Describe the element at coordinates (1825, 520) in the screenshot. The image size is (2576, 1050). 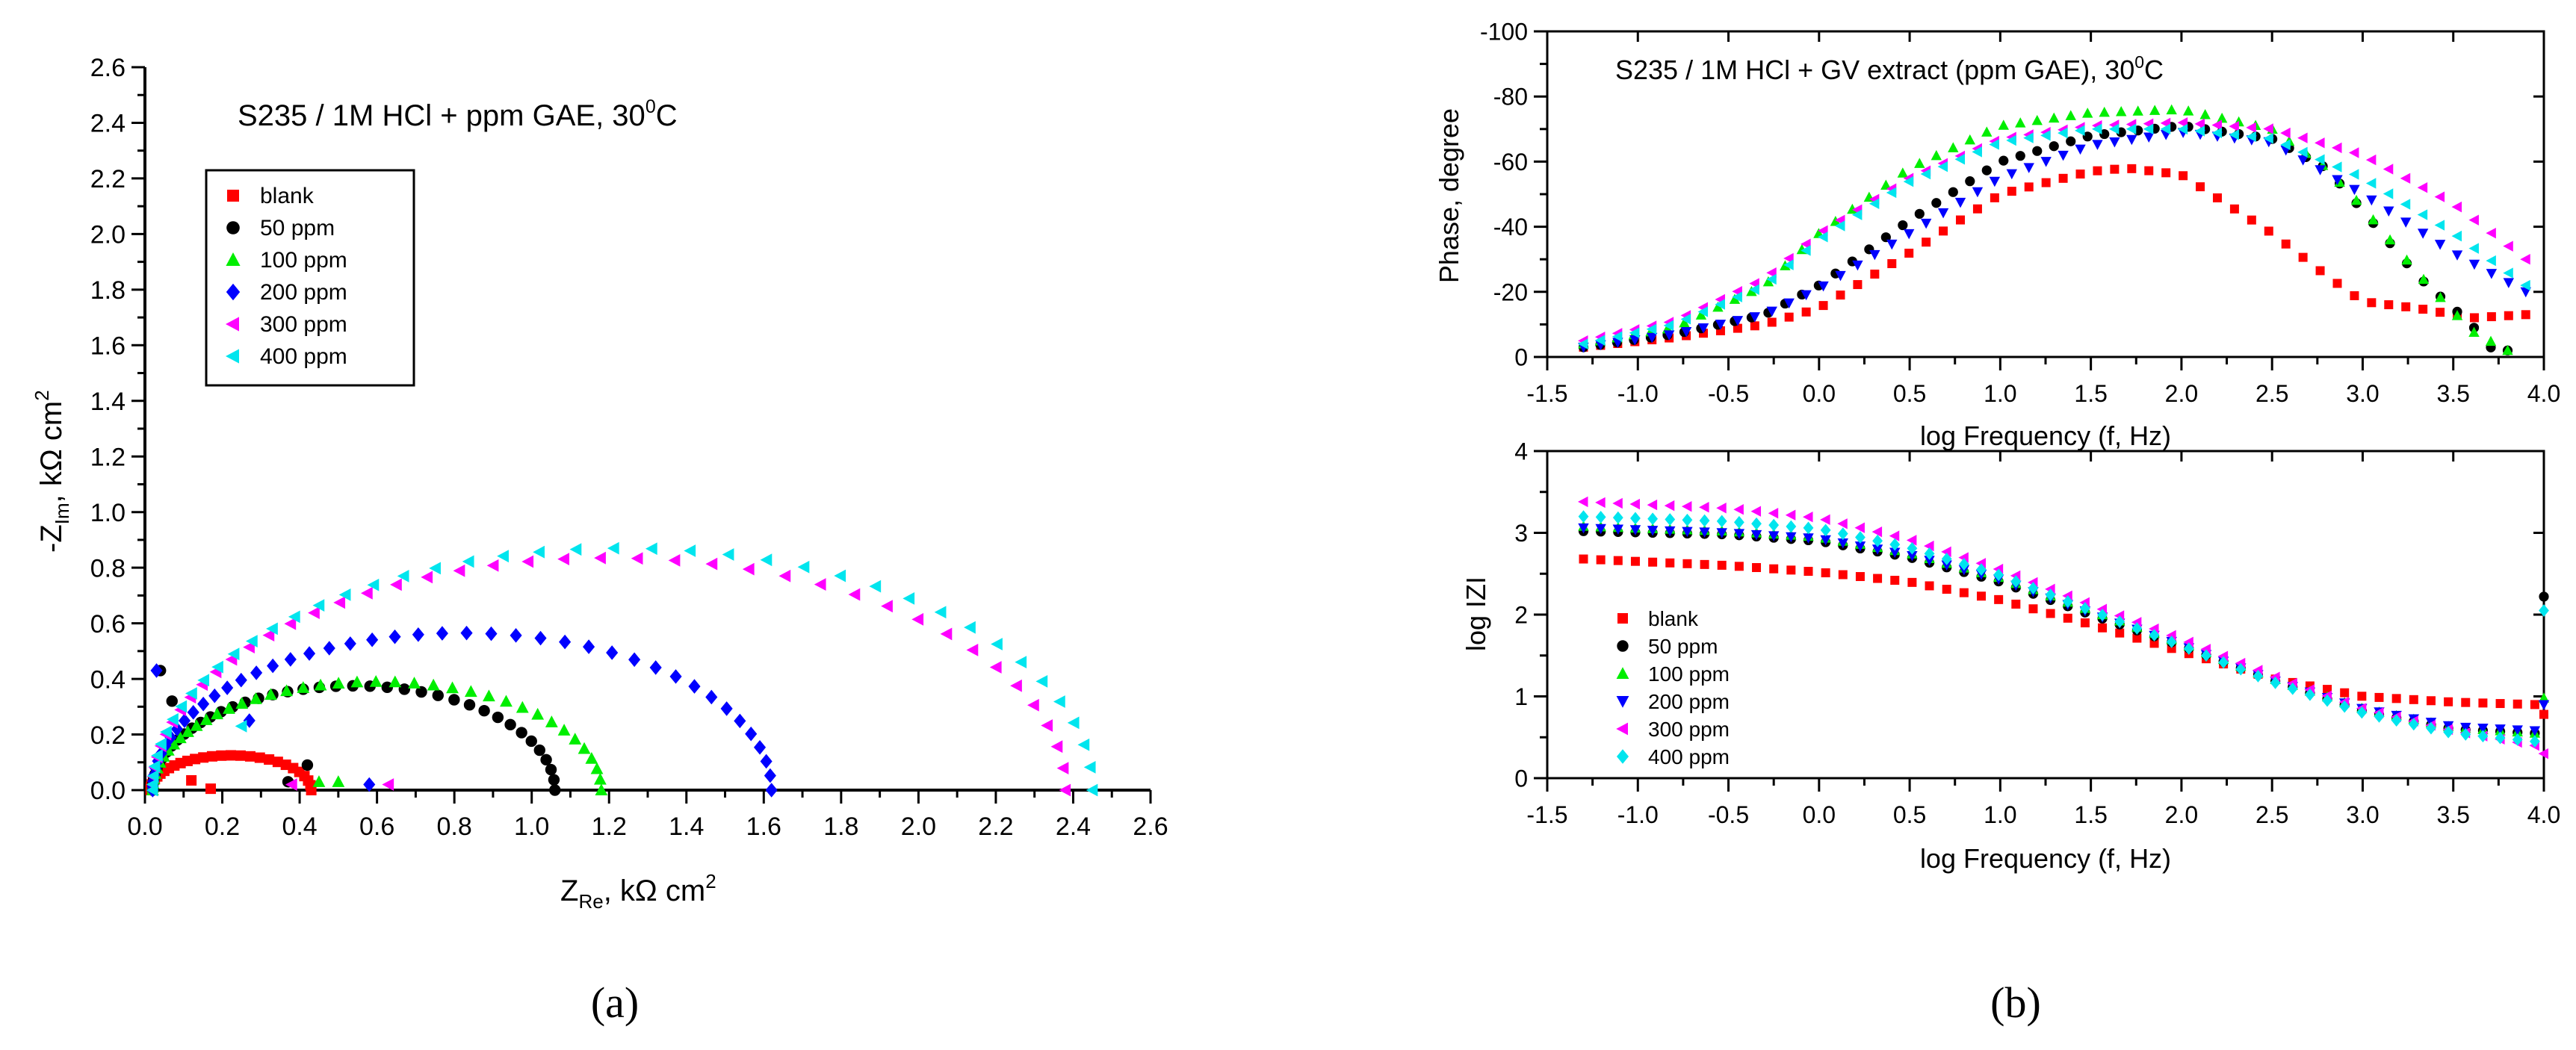
I see `mod-point-300-ppm` at that location.